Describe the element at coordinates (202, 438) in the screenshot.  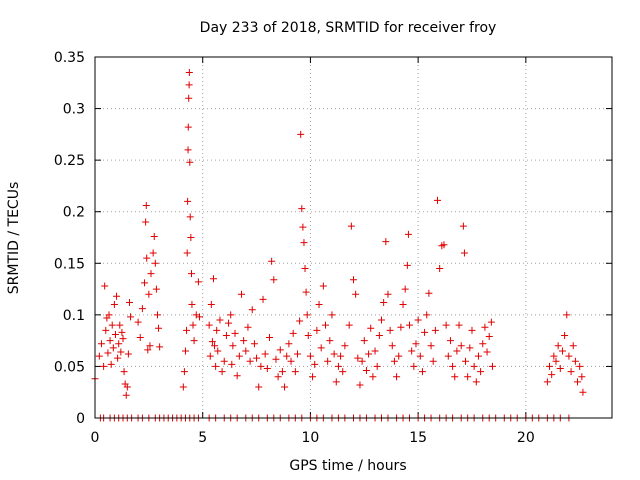
I see `x-tick-label: 5` at that location.